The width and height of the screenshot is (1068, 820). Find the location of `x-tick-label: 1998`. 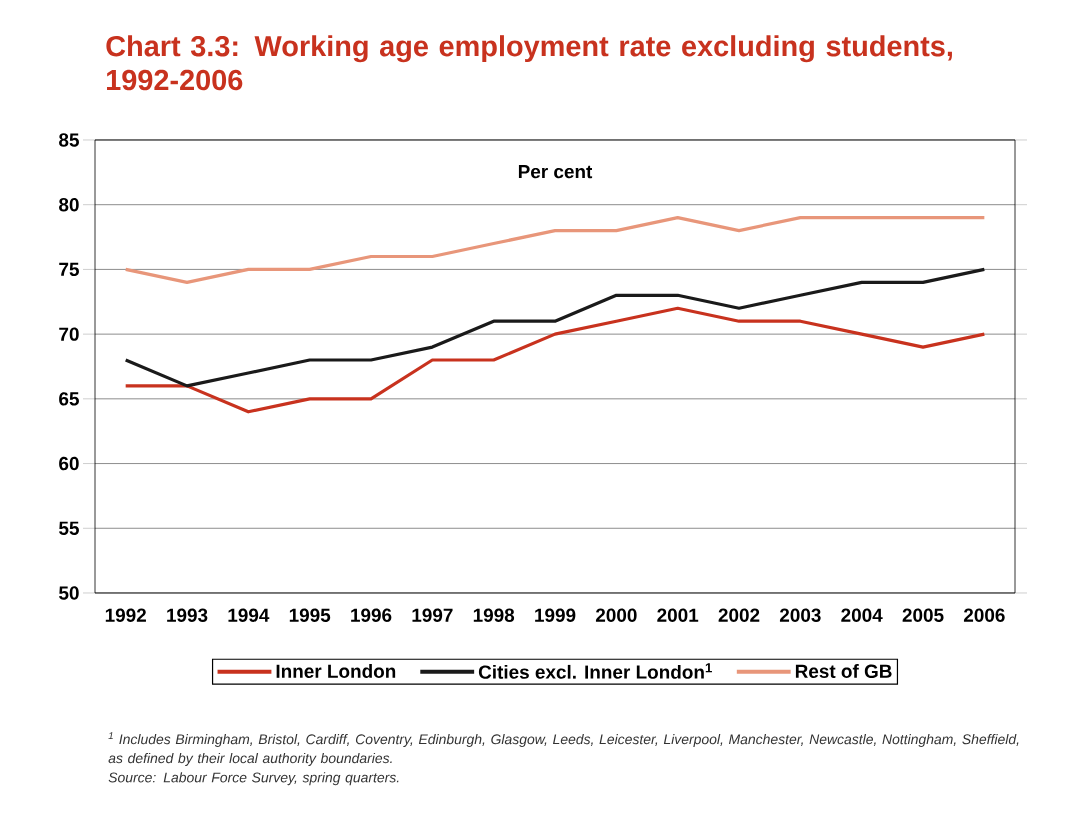

x-tick-label: 1998 is located at coordinates (494, 615).